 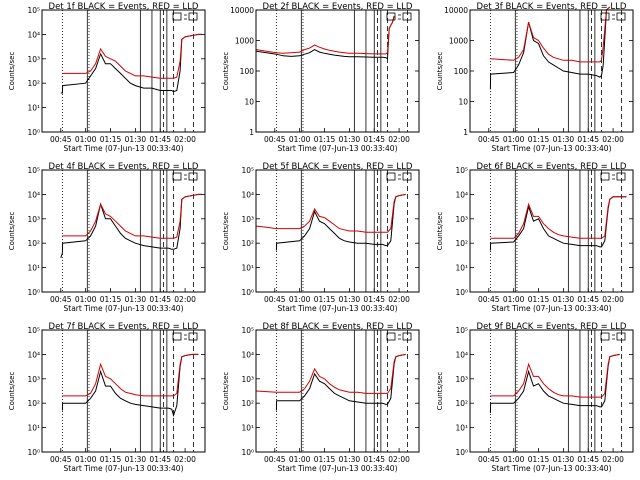 I want to click on y-tick-label: 1, so click(x=251, y=132).